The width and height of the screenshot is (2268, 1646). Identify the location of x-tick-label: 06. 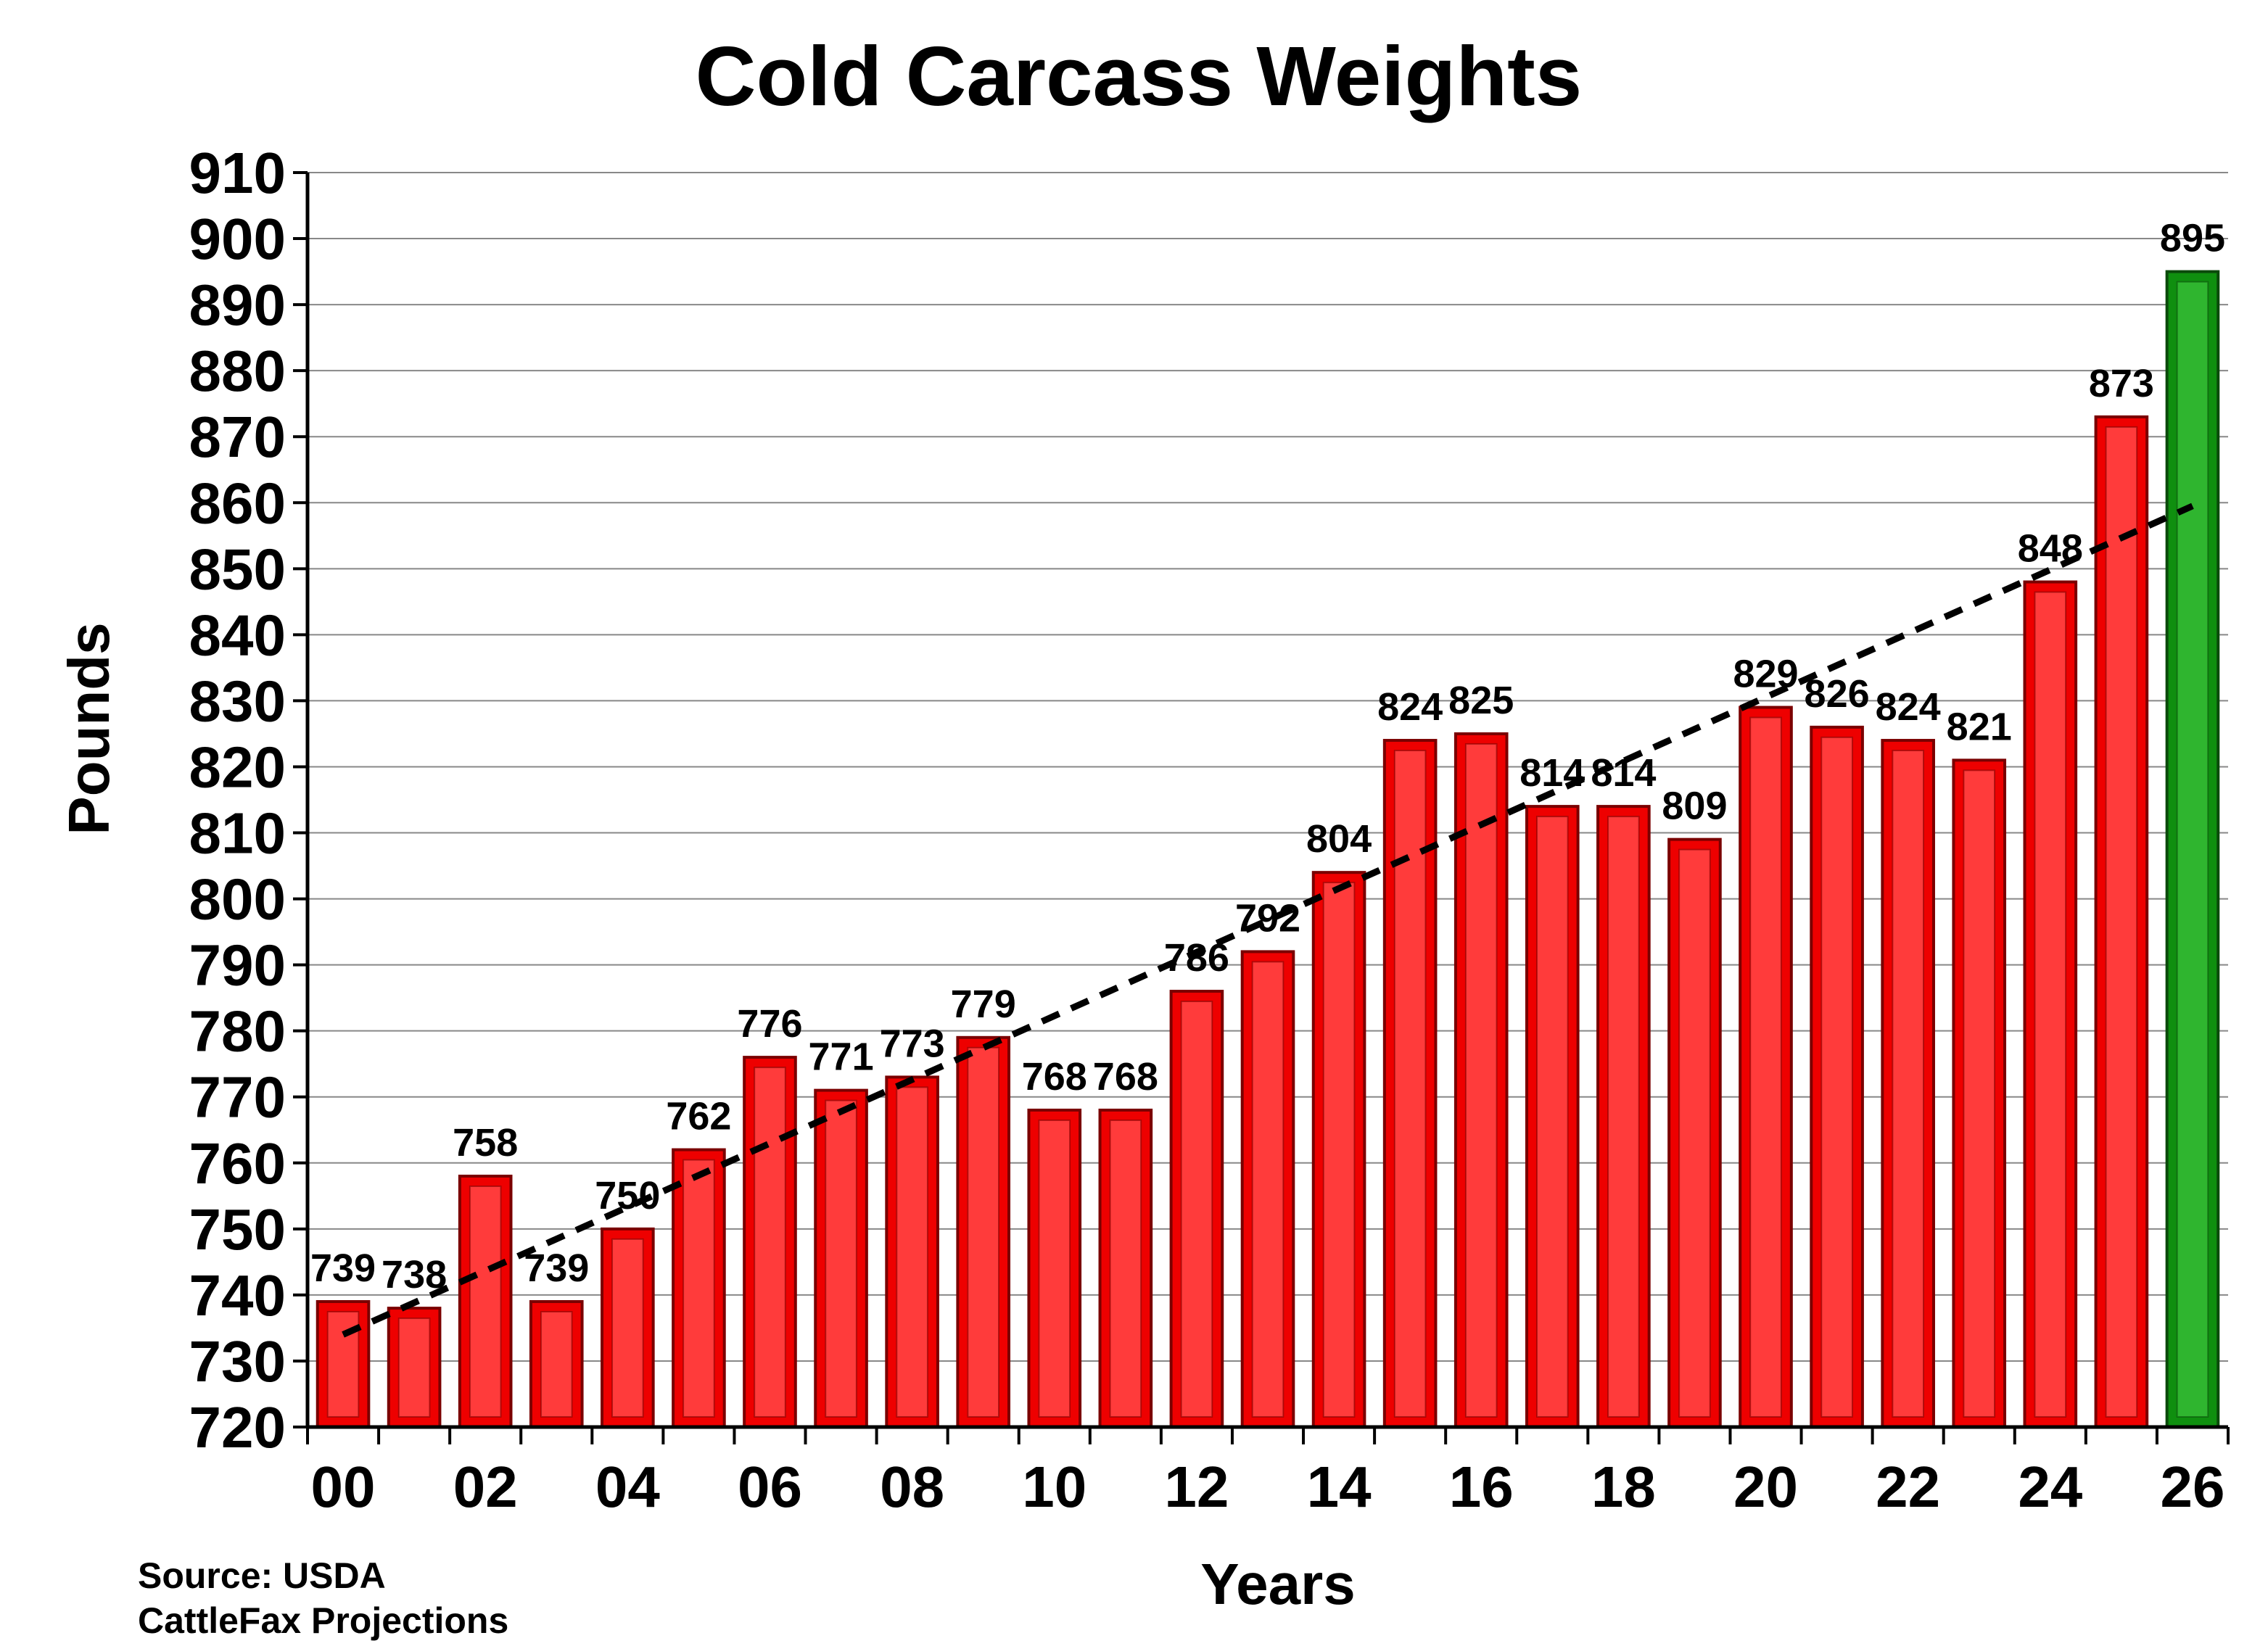
(770, 1487).